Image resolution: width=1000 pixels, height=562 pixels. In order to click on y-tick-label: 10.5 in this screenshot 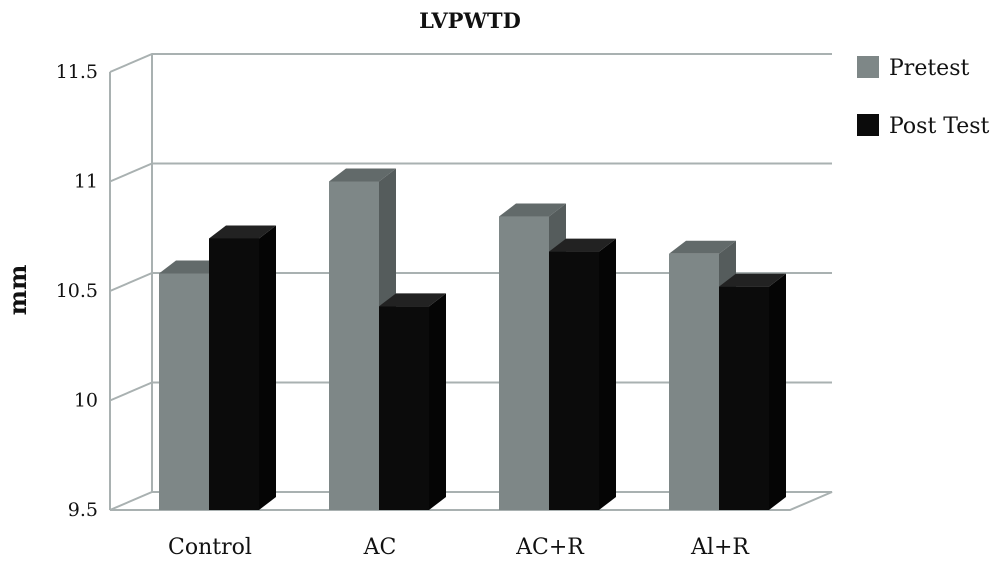, I will do `click(77, 291)`.